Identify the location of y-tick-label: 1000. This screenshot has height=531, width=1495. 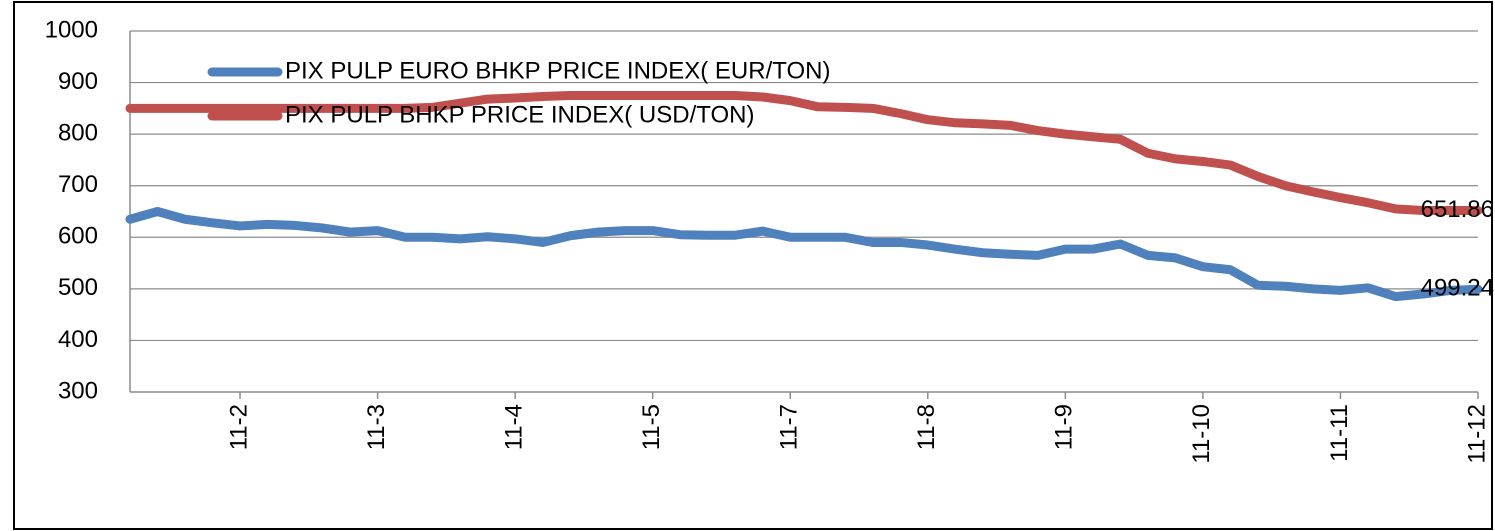
(71, 29).